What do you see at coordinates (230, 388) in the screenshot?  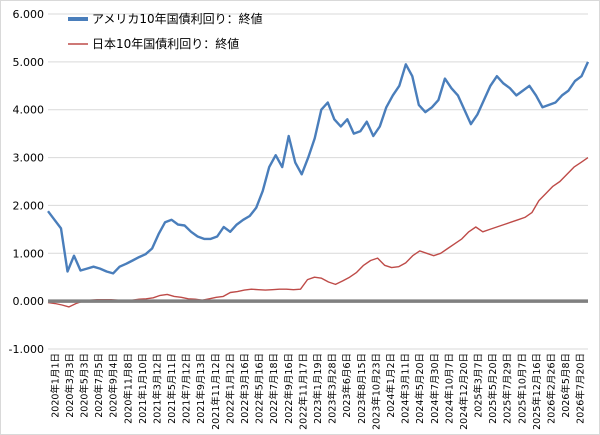 I see `x-tick-label: 2022年1月12日` at bounding box center [230, 388].